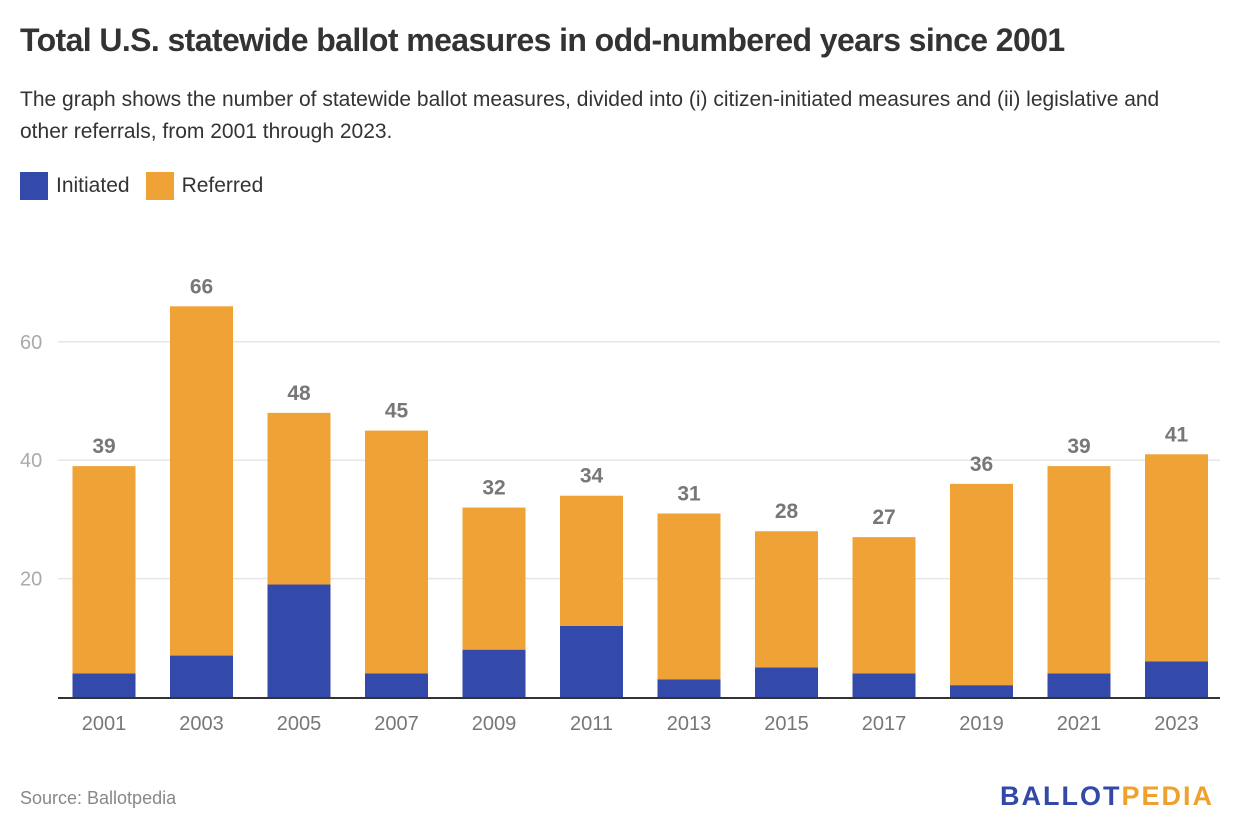 Image resolution: width=1240 pixels, height=840 pixels. I want to click on legend-item-initiated: Initiated, so click(75, 186).